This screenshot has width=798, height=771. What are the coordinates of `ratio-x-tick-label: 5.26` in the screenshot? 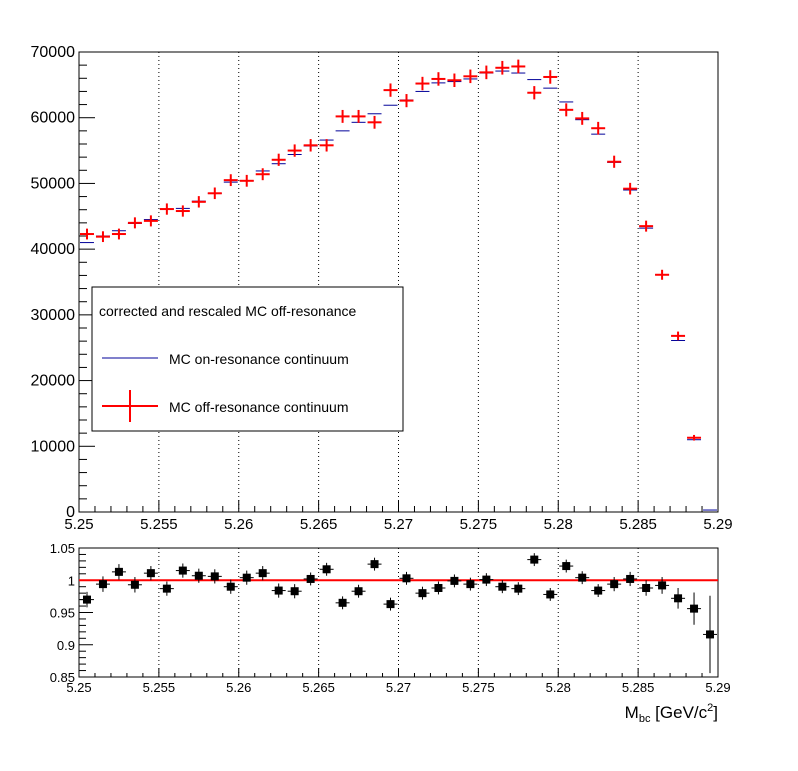 It's located at (238, 687).